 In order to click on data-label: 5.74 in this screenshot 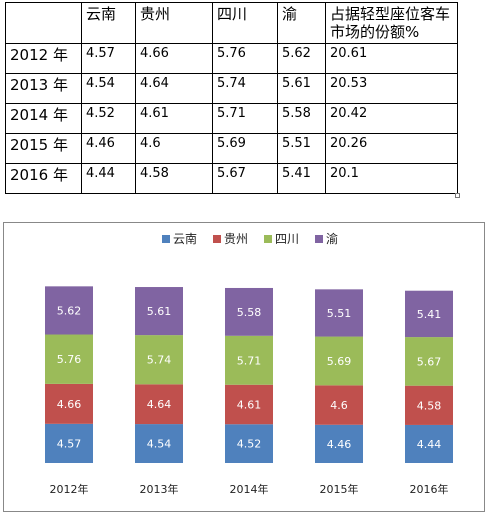, I will do `click(159, 360)`.